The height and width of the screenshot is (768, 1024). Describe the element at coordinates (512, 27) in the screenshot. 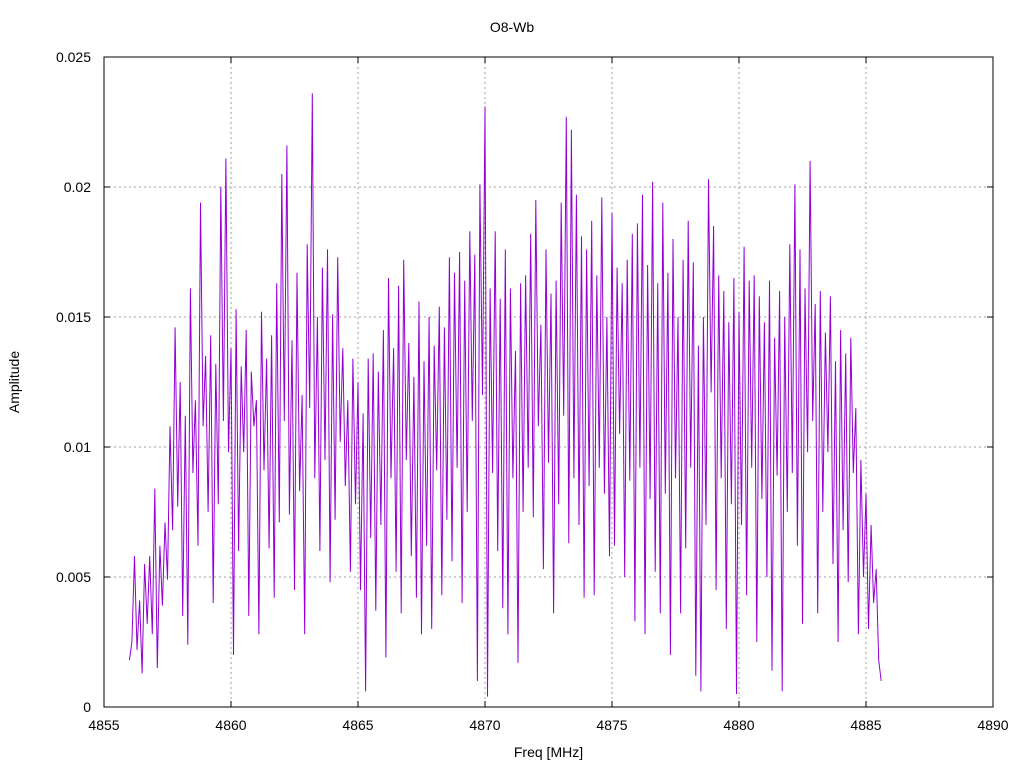

I see `chart-title: O8-Wb` at that location.